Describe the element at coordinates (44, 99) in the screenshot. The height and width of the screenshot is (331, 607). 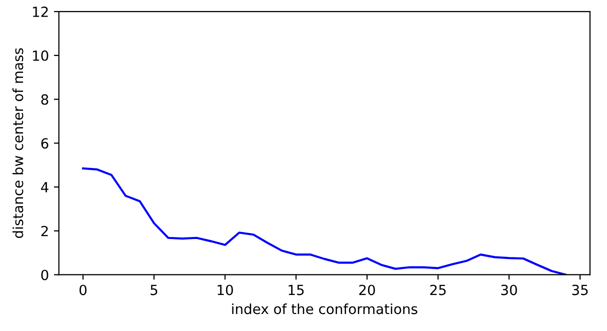
I see `y-tick-label: 8` at that location.